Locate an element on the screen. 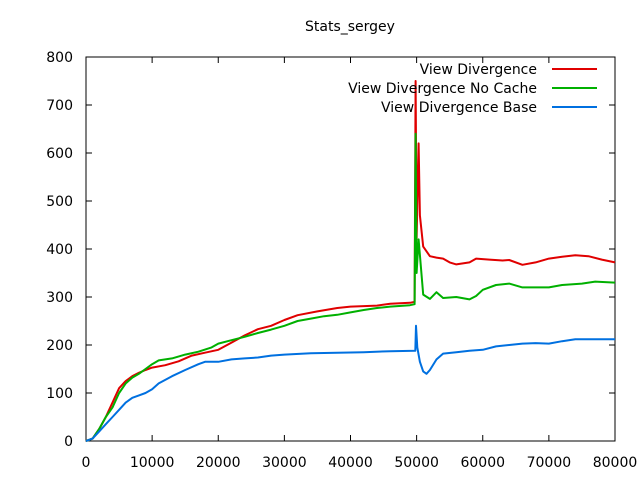 This screenshot has width=640, height=480. y-tick-label: 0 is located at coordinates (68, 442).